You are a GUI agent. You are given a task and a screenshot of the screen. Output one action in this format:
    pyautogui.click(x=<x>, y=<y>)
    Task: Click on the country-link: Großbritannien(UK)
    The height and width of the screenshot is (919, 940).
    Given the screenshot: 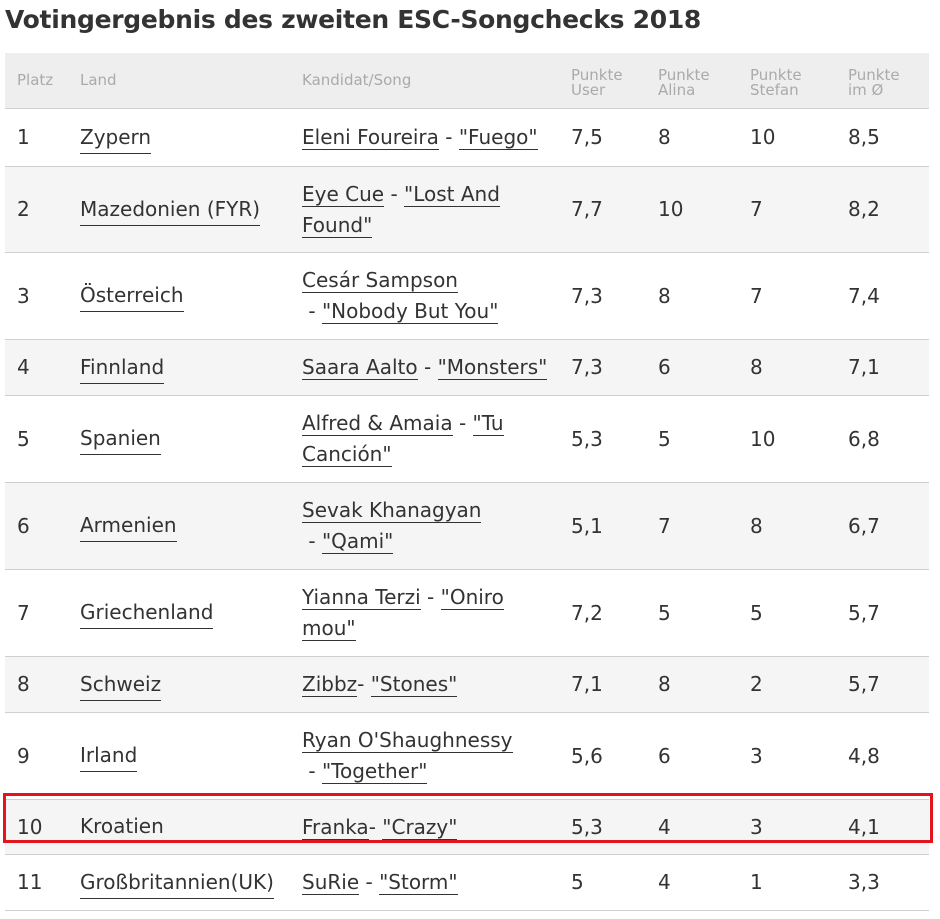 What is the action you would take?
    pyautogui.click(x=177, y=883)
    